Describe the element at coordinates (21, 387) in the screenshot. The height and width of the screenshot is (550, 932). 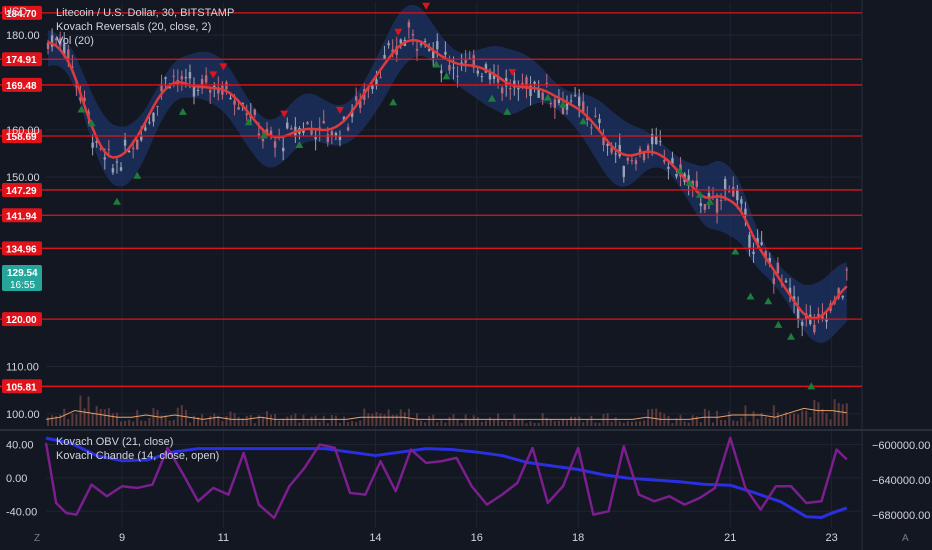
I see `level-label-8: 105.81` at that location.